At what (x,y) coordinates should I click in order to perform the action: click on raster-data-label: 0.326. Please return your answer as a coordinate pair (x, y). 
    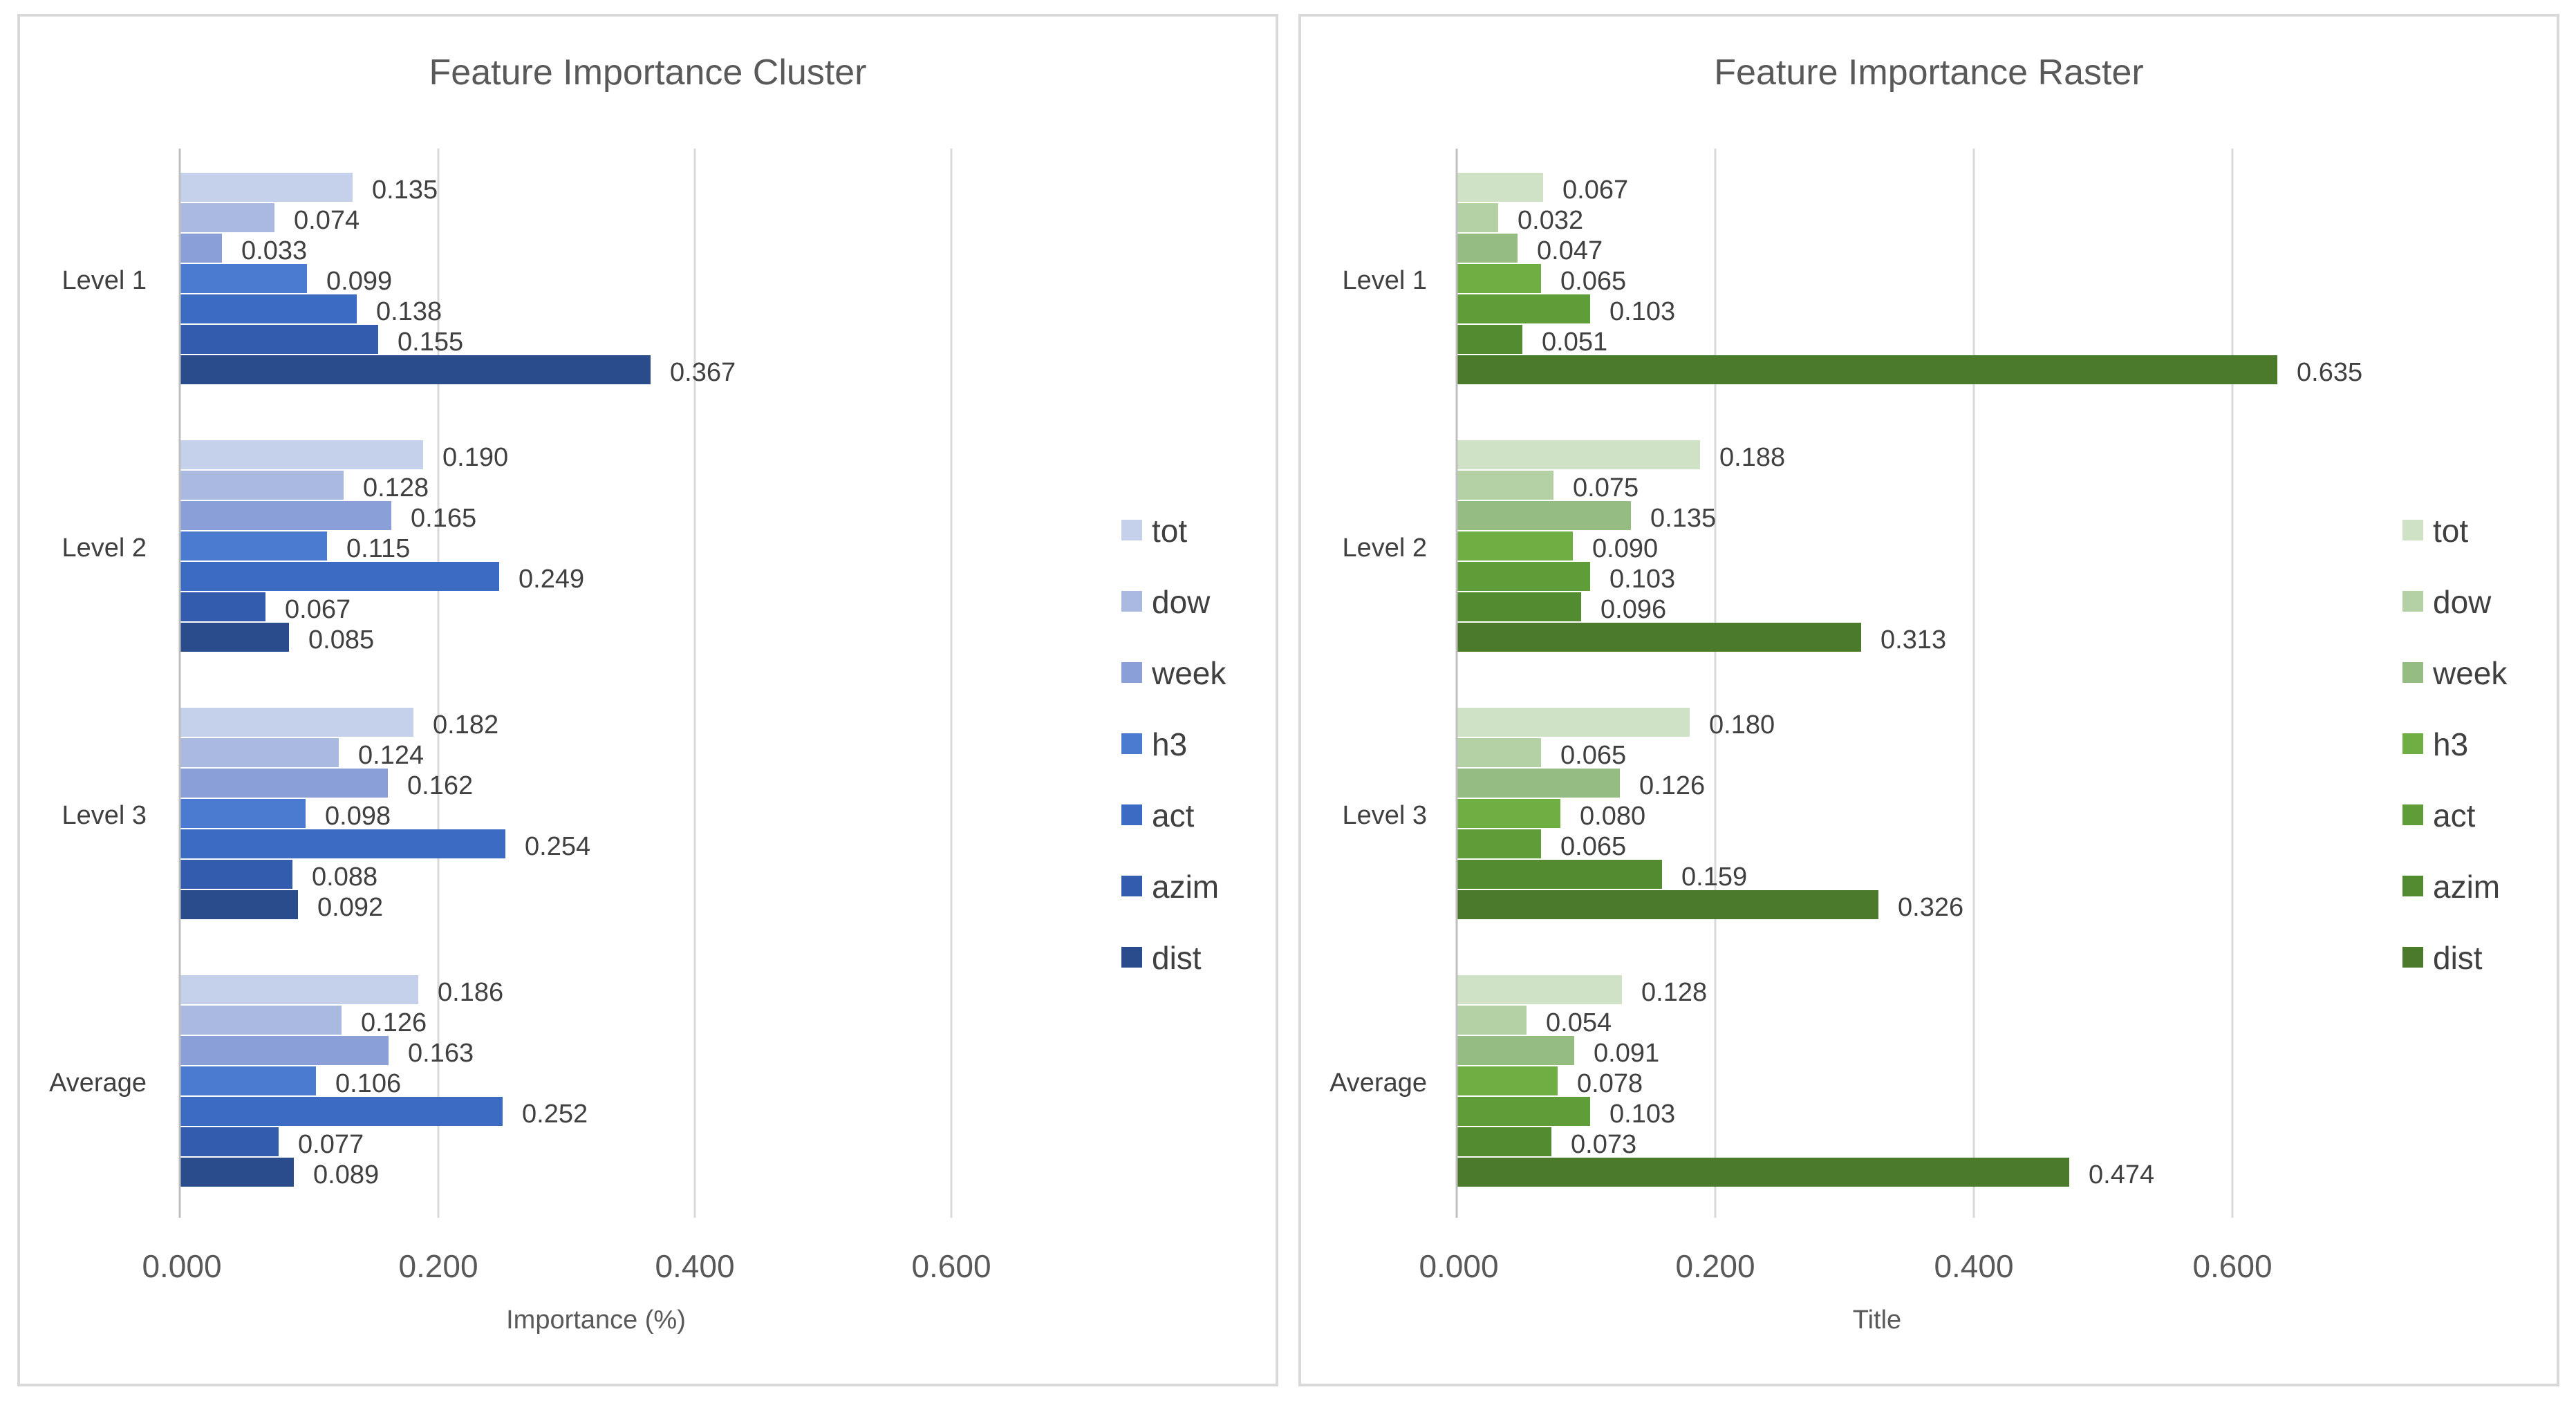
    Looking at the image, I should click on (1930, 908).